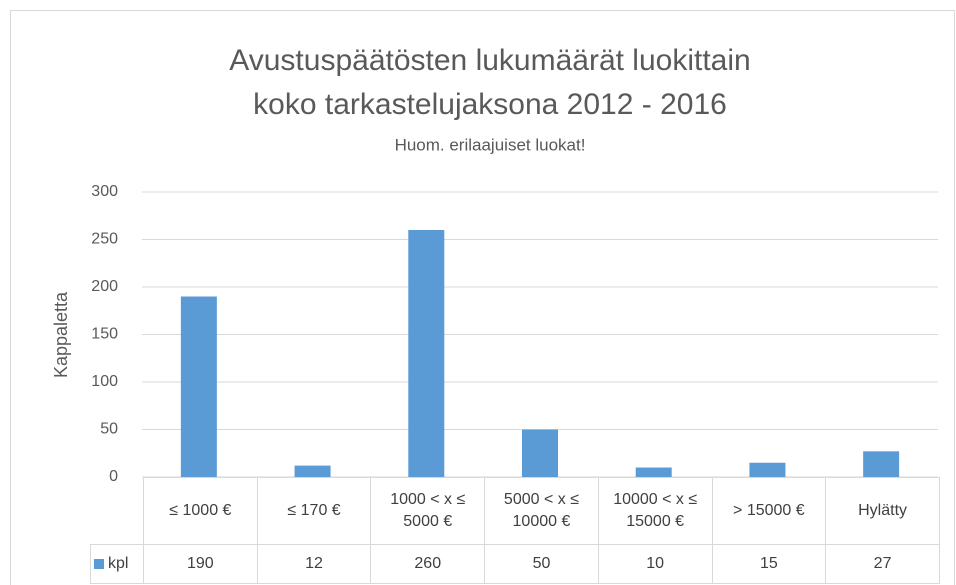 This screenshot has width=956, height=585. What do you see at coordinates (314, 564) in the screenshot?
I see `table-value: 12` at bounding box center [314, 564].